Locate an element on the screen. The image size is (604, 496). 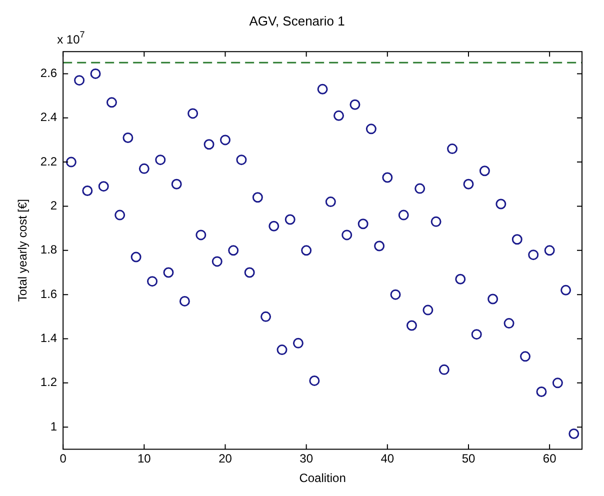
x-tick-label: 40 is located at coordinates (387, 459).